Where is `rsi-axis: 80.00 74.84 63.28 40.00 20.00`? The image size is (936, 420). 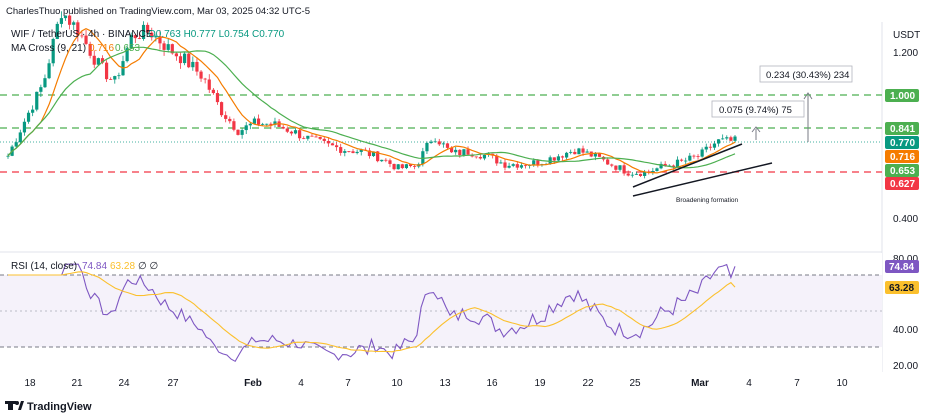 rsi-axis: 80.00 74.84 63.28 40.00 20.00 is located at coordinates (902, 313).